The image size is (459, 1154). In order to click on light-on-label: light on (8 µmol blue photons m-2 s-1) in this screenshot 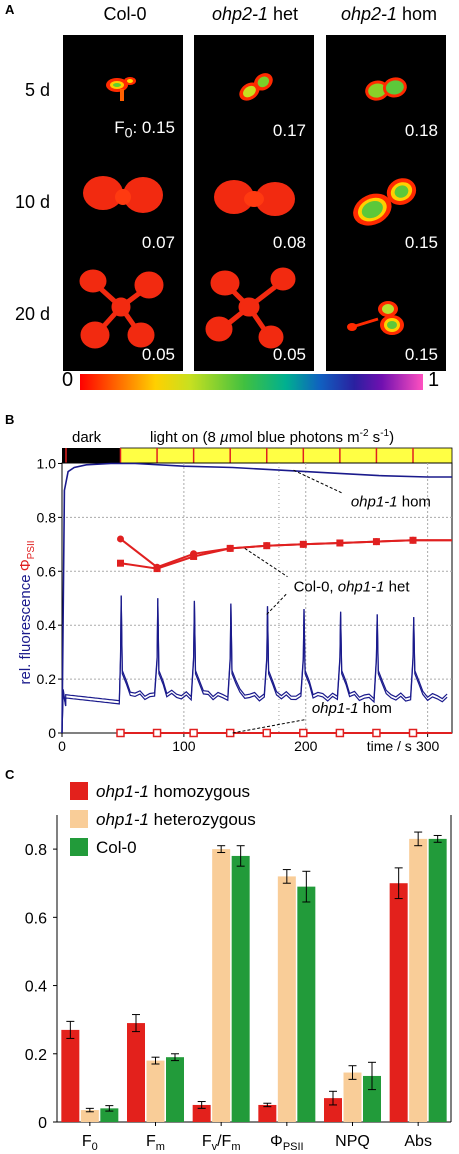, I will do `click(272, 437)`.